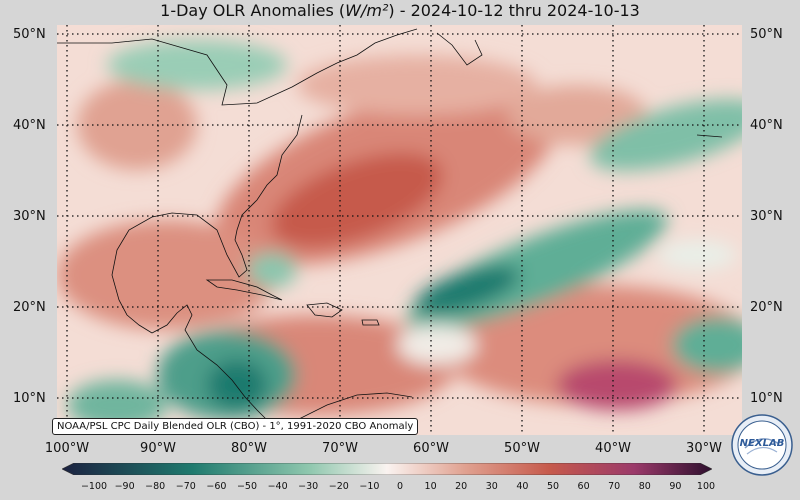 This screenshot has width=800, height=500. Describe the element at coordinates (430, 486) in the screenshot. I see `colorbar-tick-label: 10` at that location.